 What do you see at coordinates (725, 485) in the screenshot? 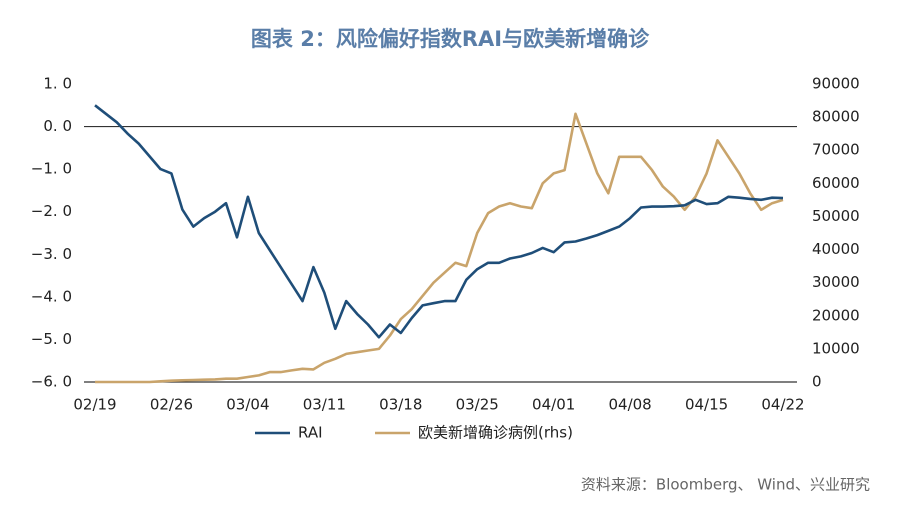
I see `source-note: 资料来源：Bloomberg、 Wind、兴业研究` at bounding box center [725, 485].